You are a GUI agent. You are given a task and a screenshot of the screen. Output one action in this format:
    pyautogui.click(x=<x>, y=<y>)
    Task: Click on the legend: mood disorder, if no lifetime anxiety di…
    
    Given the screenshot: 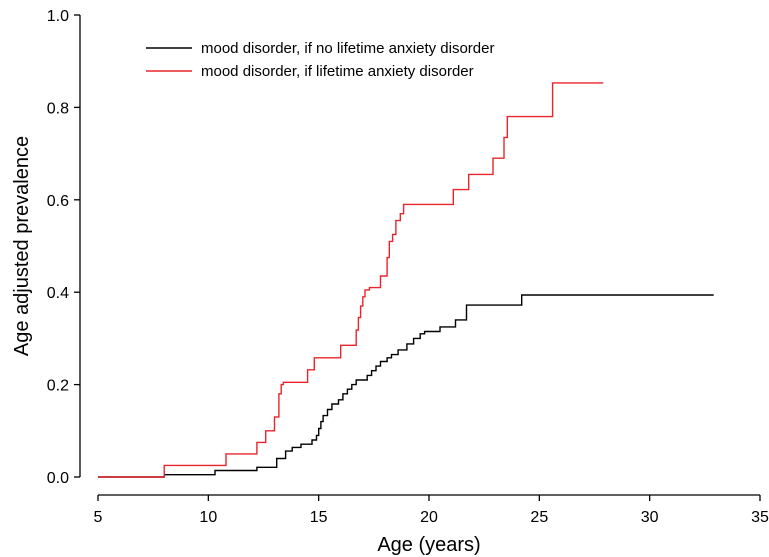 What is the action you would take?
    pyautogui.click(x=320, y=60)
    